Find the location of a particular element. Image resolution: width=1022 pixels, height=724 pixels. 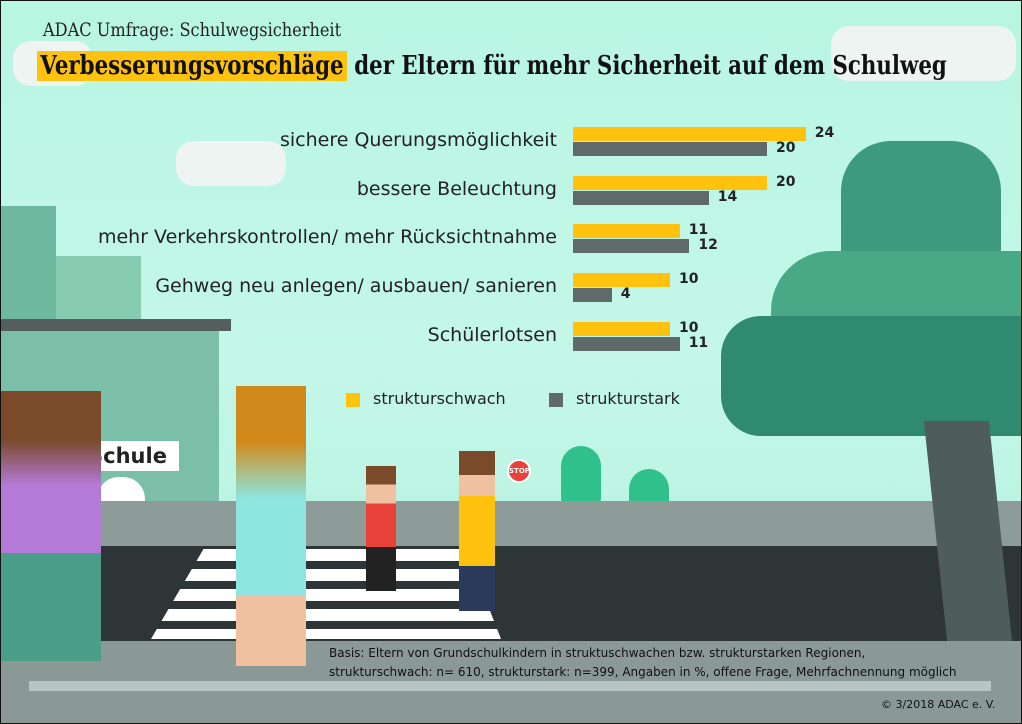

small-tree is located at coordinates (581, 476).